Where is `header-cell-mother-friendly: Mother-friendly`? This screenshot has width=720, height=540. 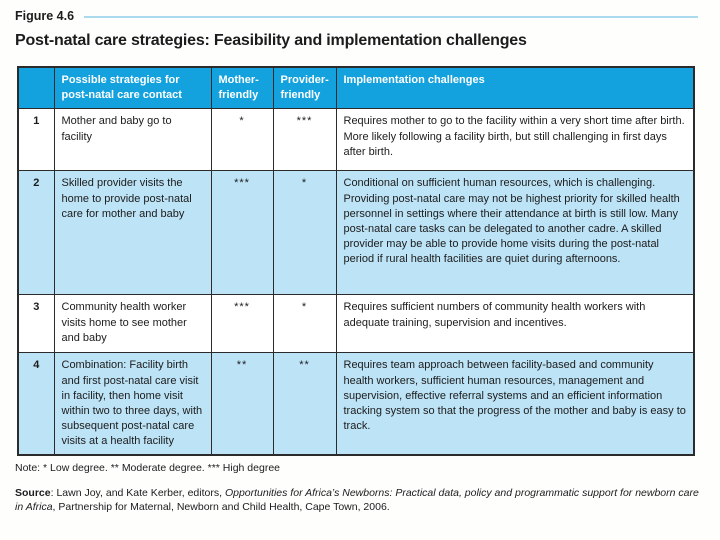 header-cell-mother-friendly: Mother-friendly is located at coordinates (242, 88).